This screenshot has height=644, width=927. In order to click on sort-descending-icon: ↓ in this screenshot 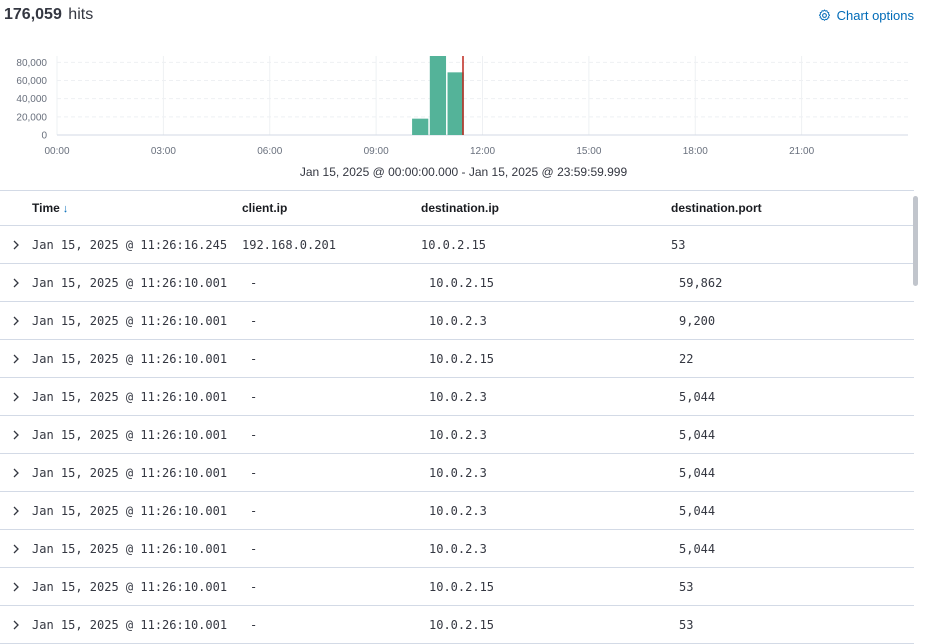, I will do `click(65, 209)`.